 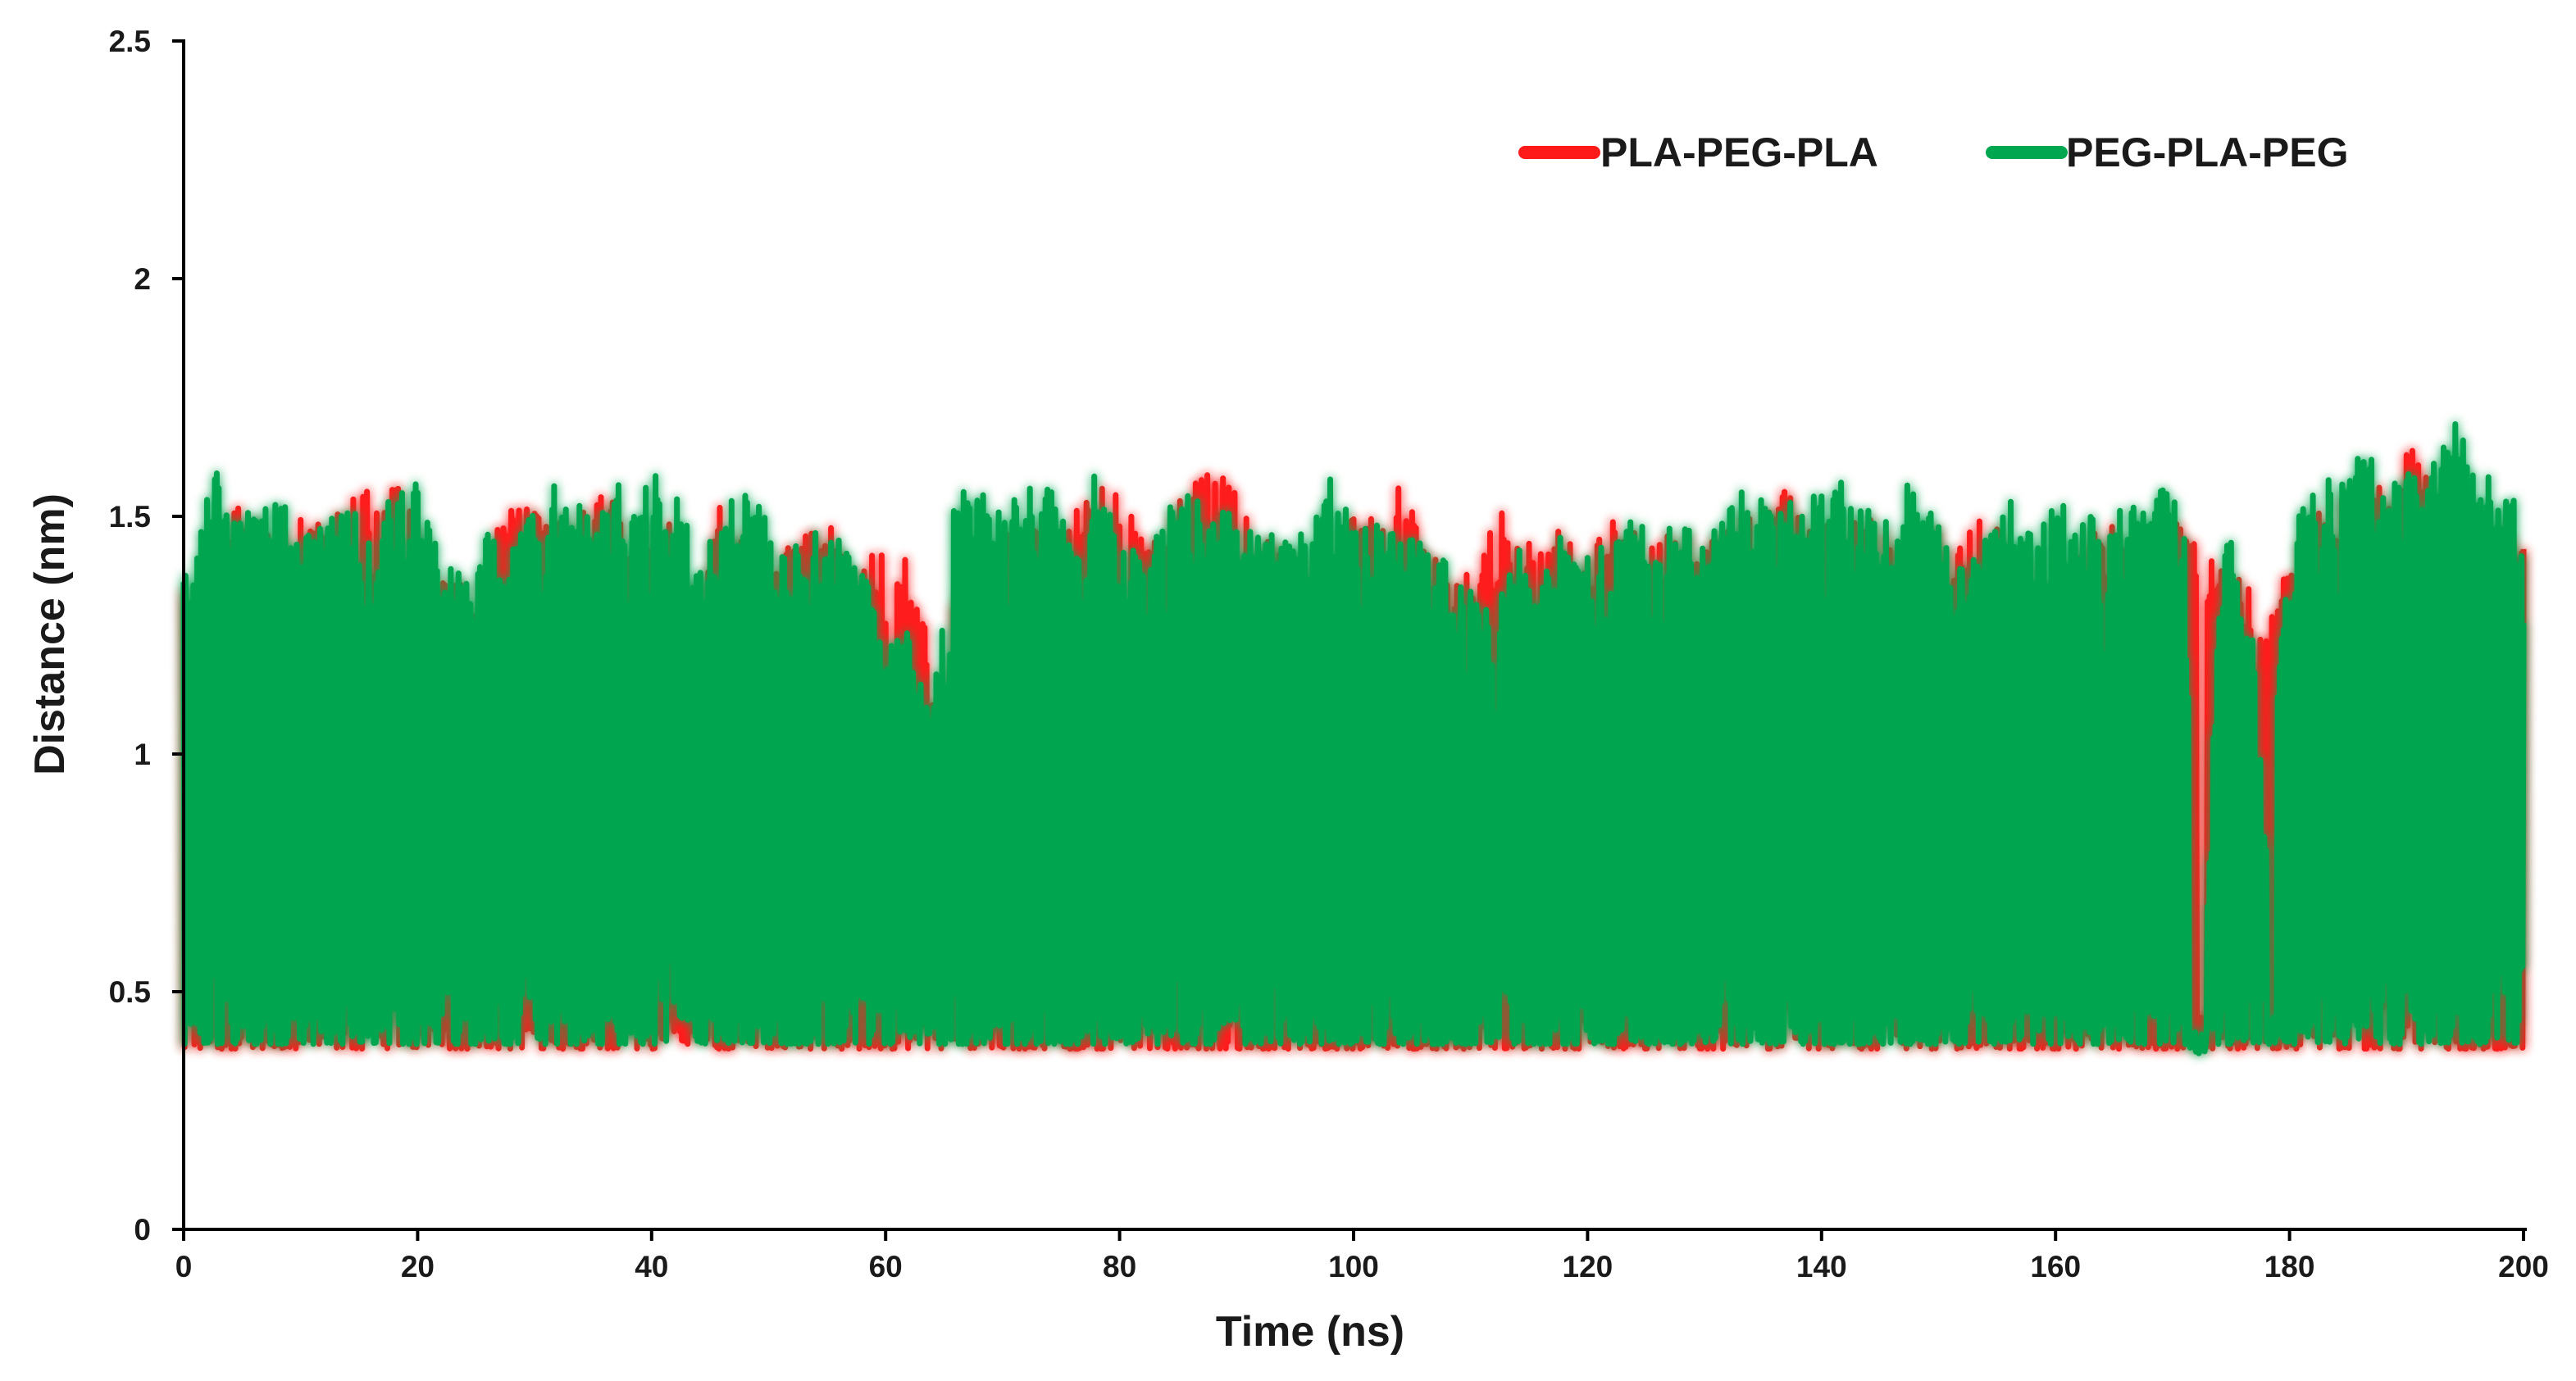 I want to click on legend-label-peg-pla-peg: PEG-PLA-PEG, so click(x=2207, y=152).